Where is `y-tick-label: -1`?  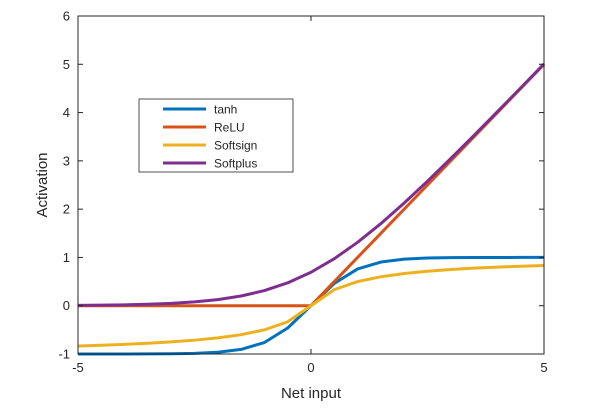
y-tick-label: -1 is located at coordinates (64, 354).